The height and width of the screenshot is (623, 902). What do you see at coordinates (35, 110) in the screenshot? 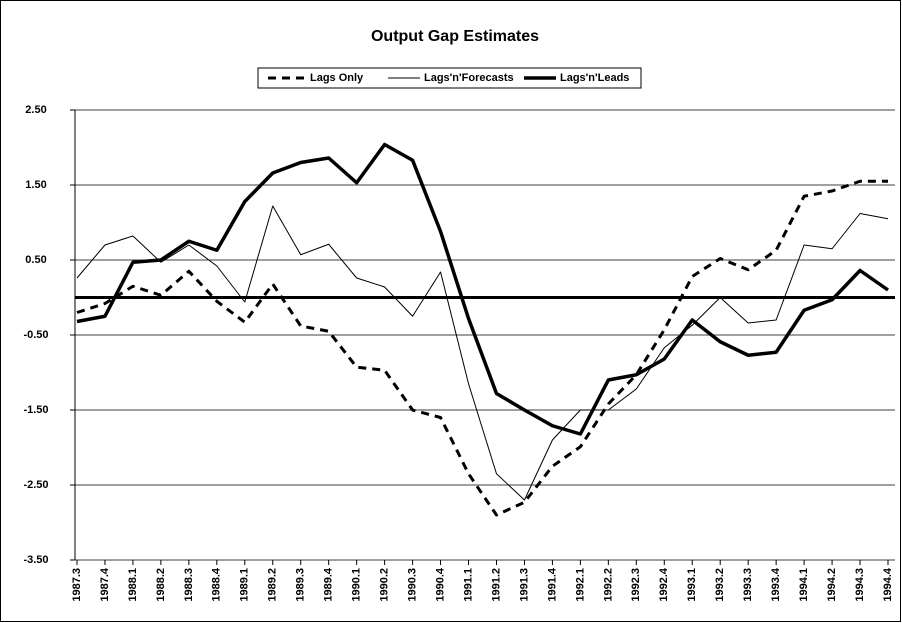
I see `y-tick-label: 2.50` at bounding box center [35, 110].